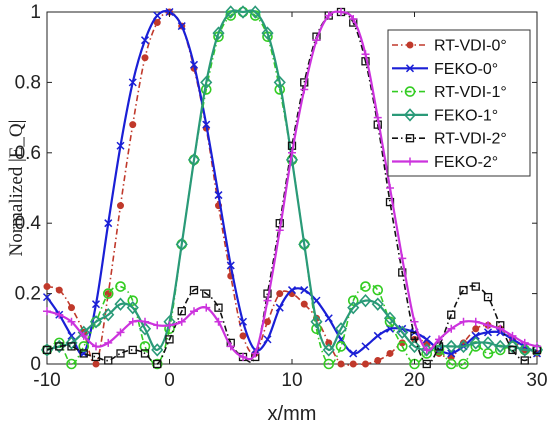 The width and height of the screenshot is (550, 433). I want to click on y-tick-label: 0.4, so click(28, 223).